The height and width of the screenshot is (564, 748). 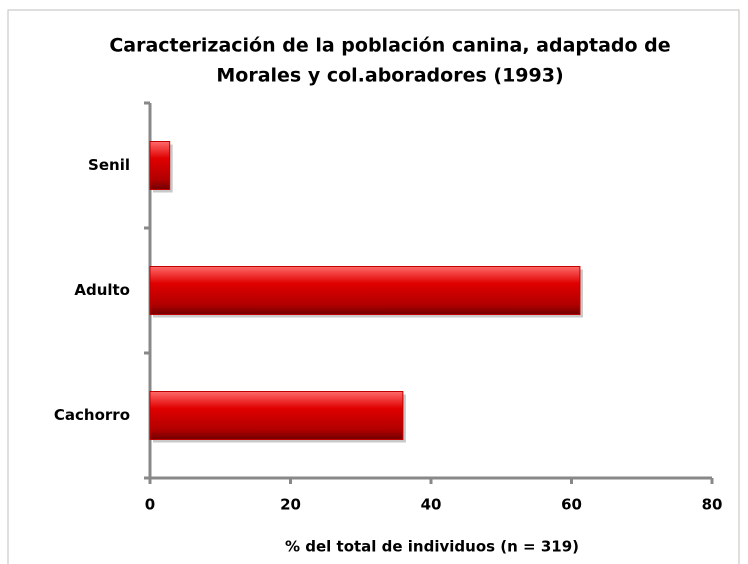 What do you see at coordinates (150, 505) in the screenshot?
I see `x-tick-label: 0` at bounding box center [150, 505].